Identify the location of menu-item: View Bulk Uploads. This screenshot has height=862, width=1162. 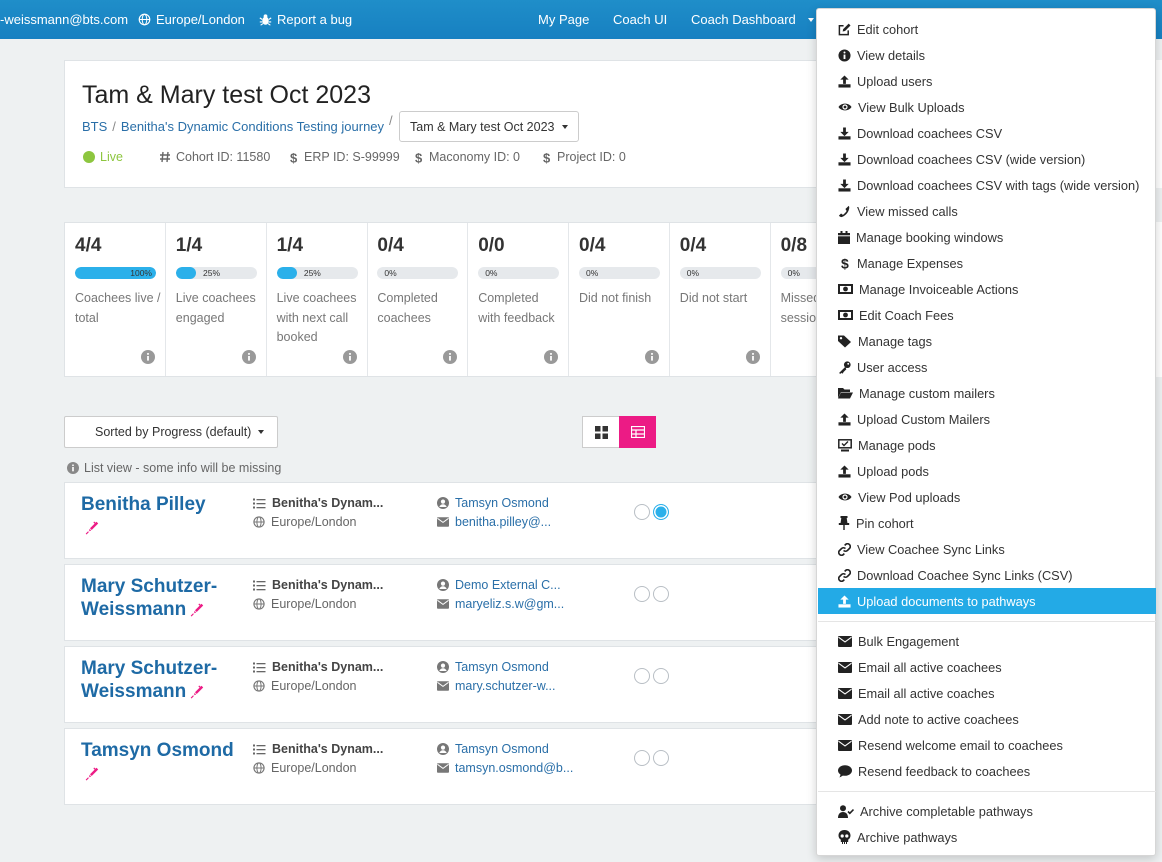
(987, 107).